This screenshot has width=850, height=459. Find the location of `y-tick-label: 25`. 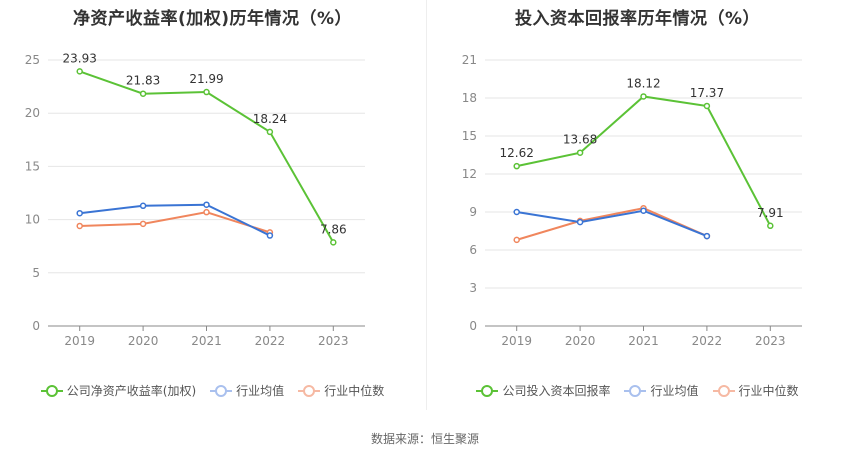

y-tick-label: 25 is located at coordinates (32, 60).